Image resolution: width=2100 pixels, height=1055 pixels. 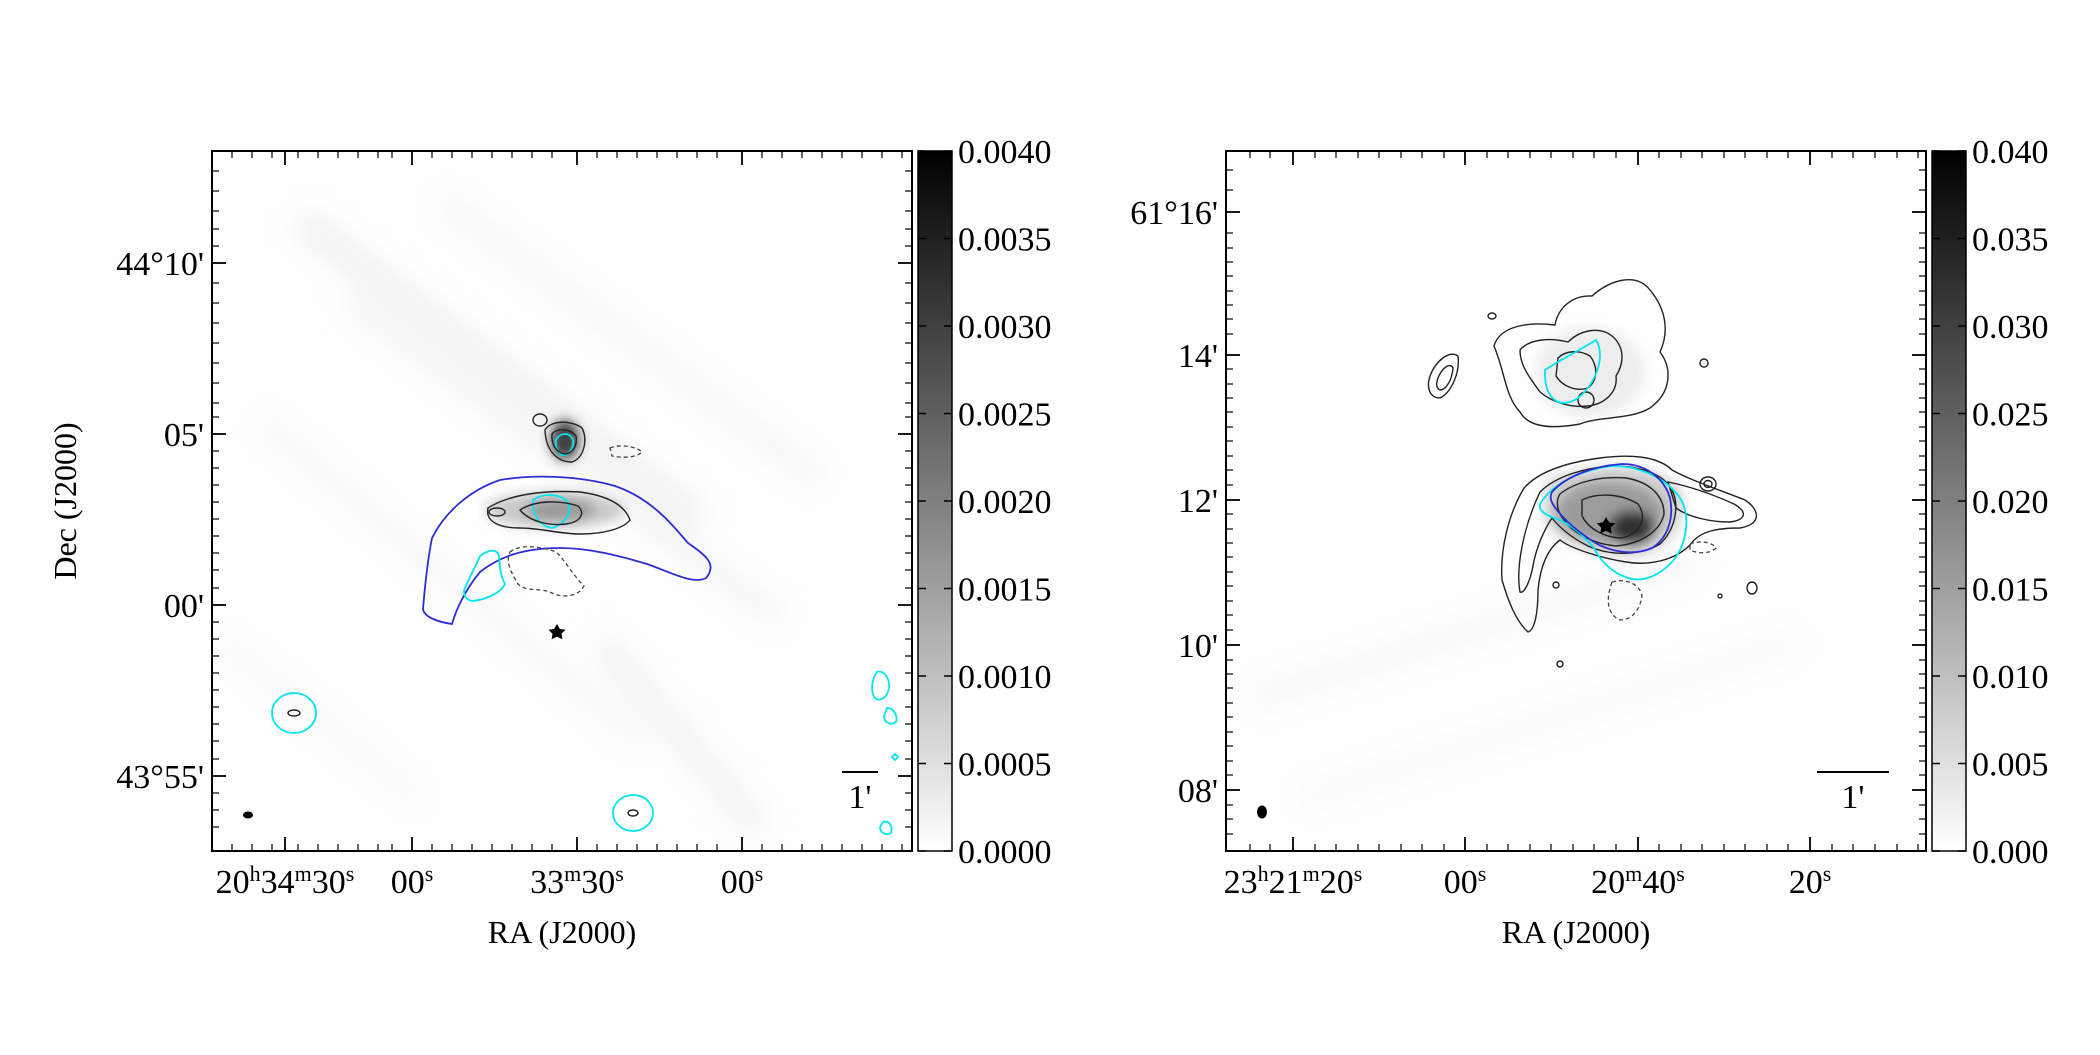 I want to click on colorbar-tick-label: 0.0000, so click(x=1005, y=852).